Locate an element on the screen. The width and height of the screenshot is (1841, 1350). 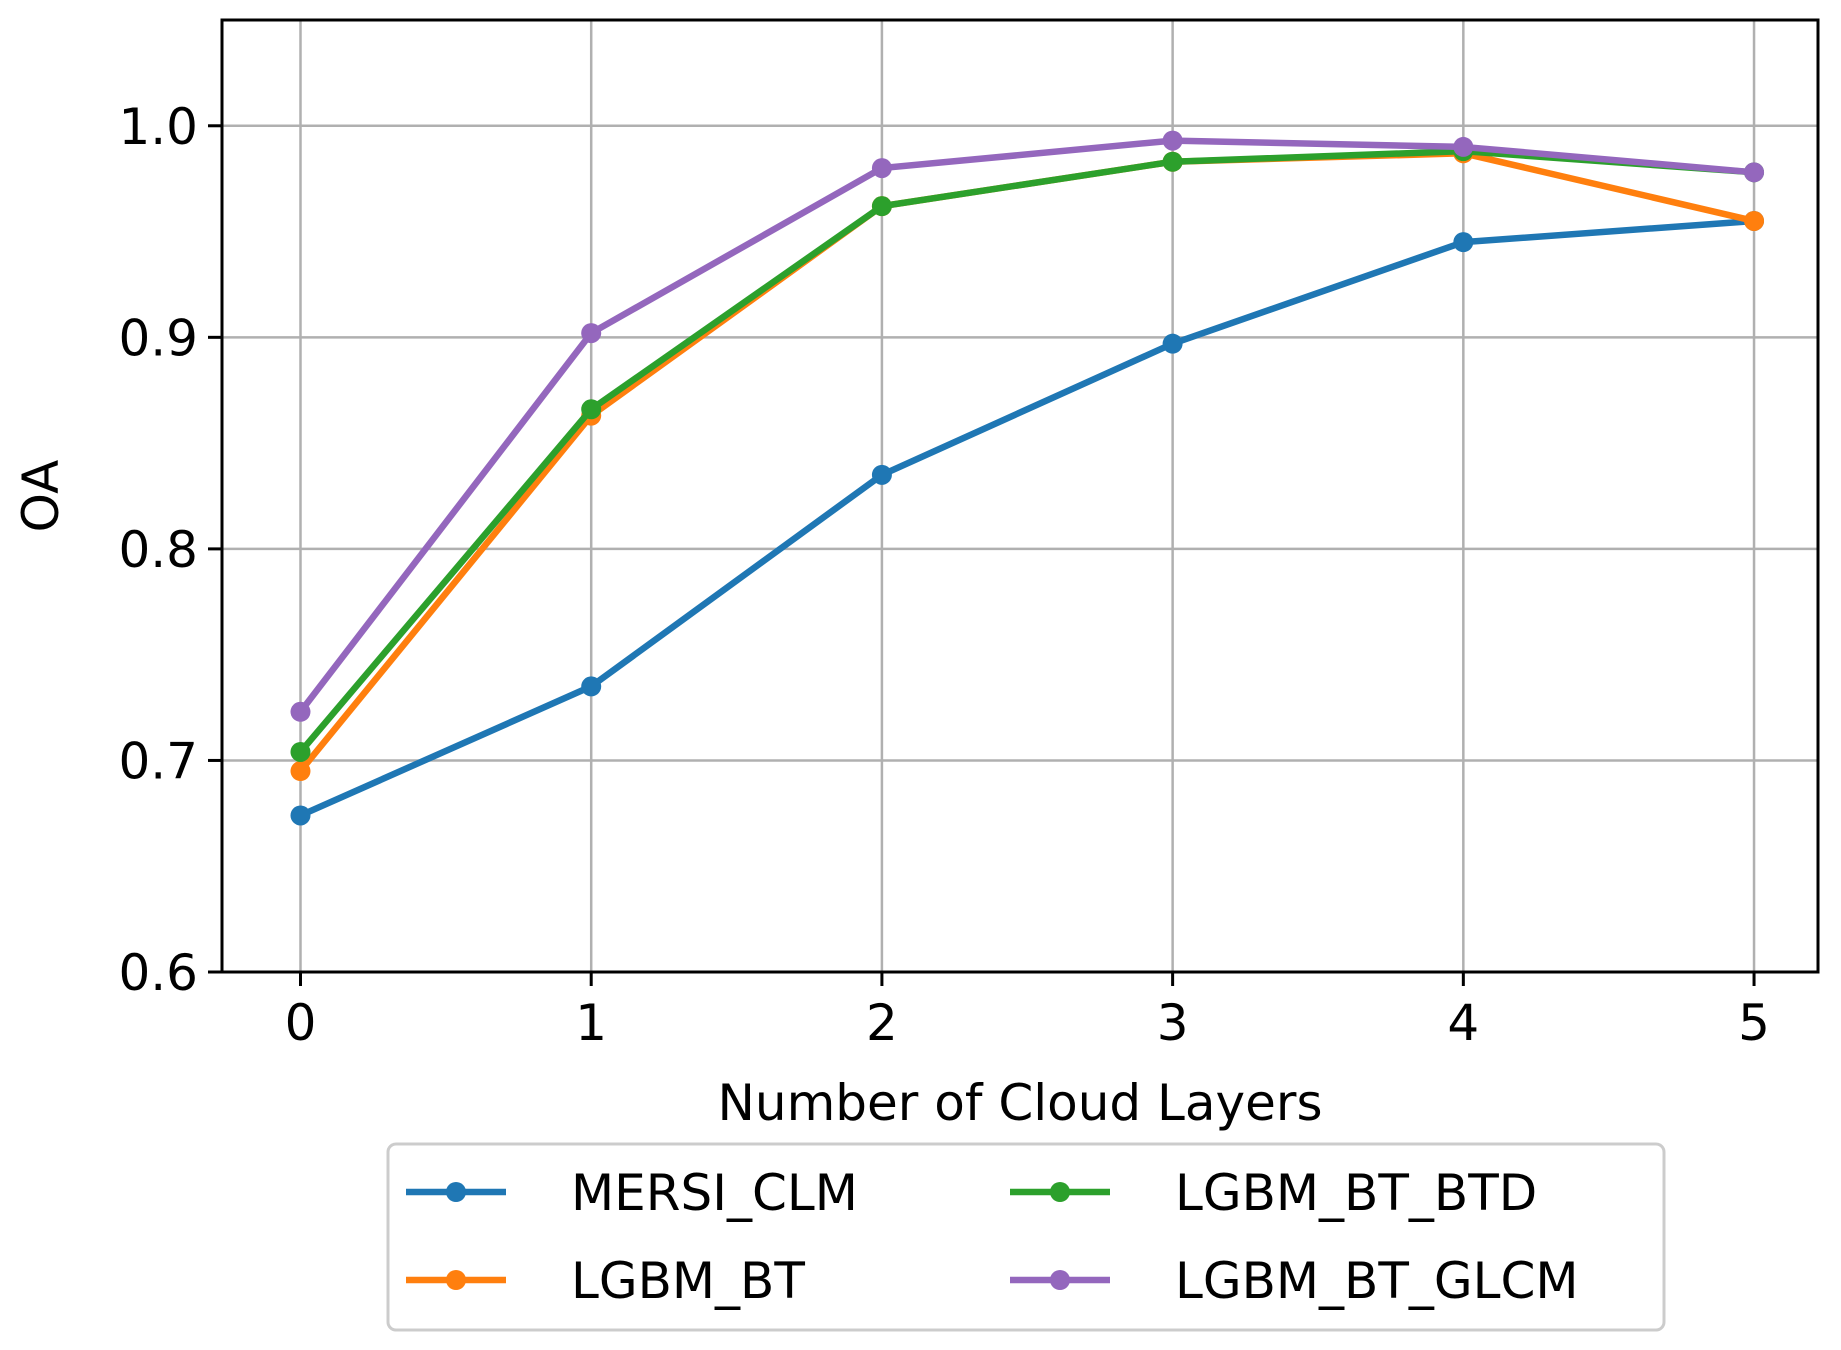
legend-label: LGBM_BT_GLCM is located at coordinates (1377, 1281).